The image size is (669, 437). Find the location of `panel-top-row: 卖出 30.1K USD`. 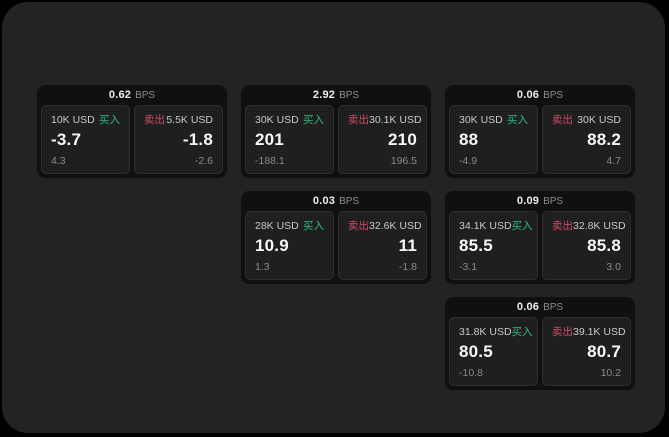

panel-top-row: 卖出 30.1K USD is located at coordinates (385, 120).